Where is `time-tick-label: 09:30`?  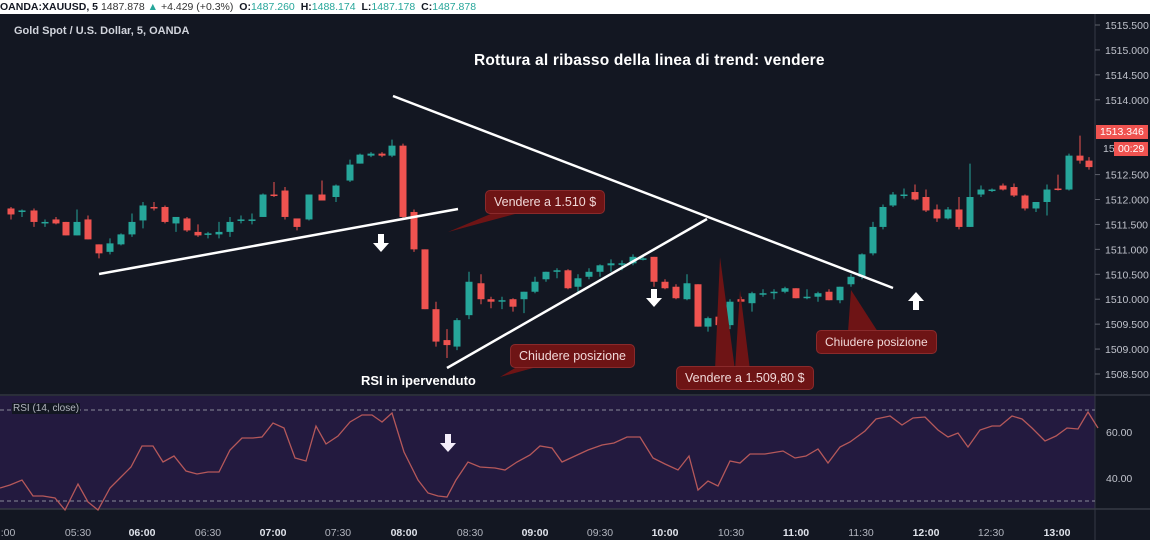
time-tick-label: 09:30 is located at coordinates (600, 533).